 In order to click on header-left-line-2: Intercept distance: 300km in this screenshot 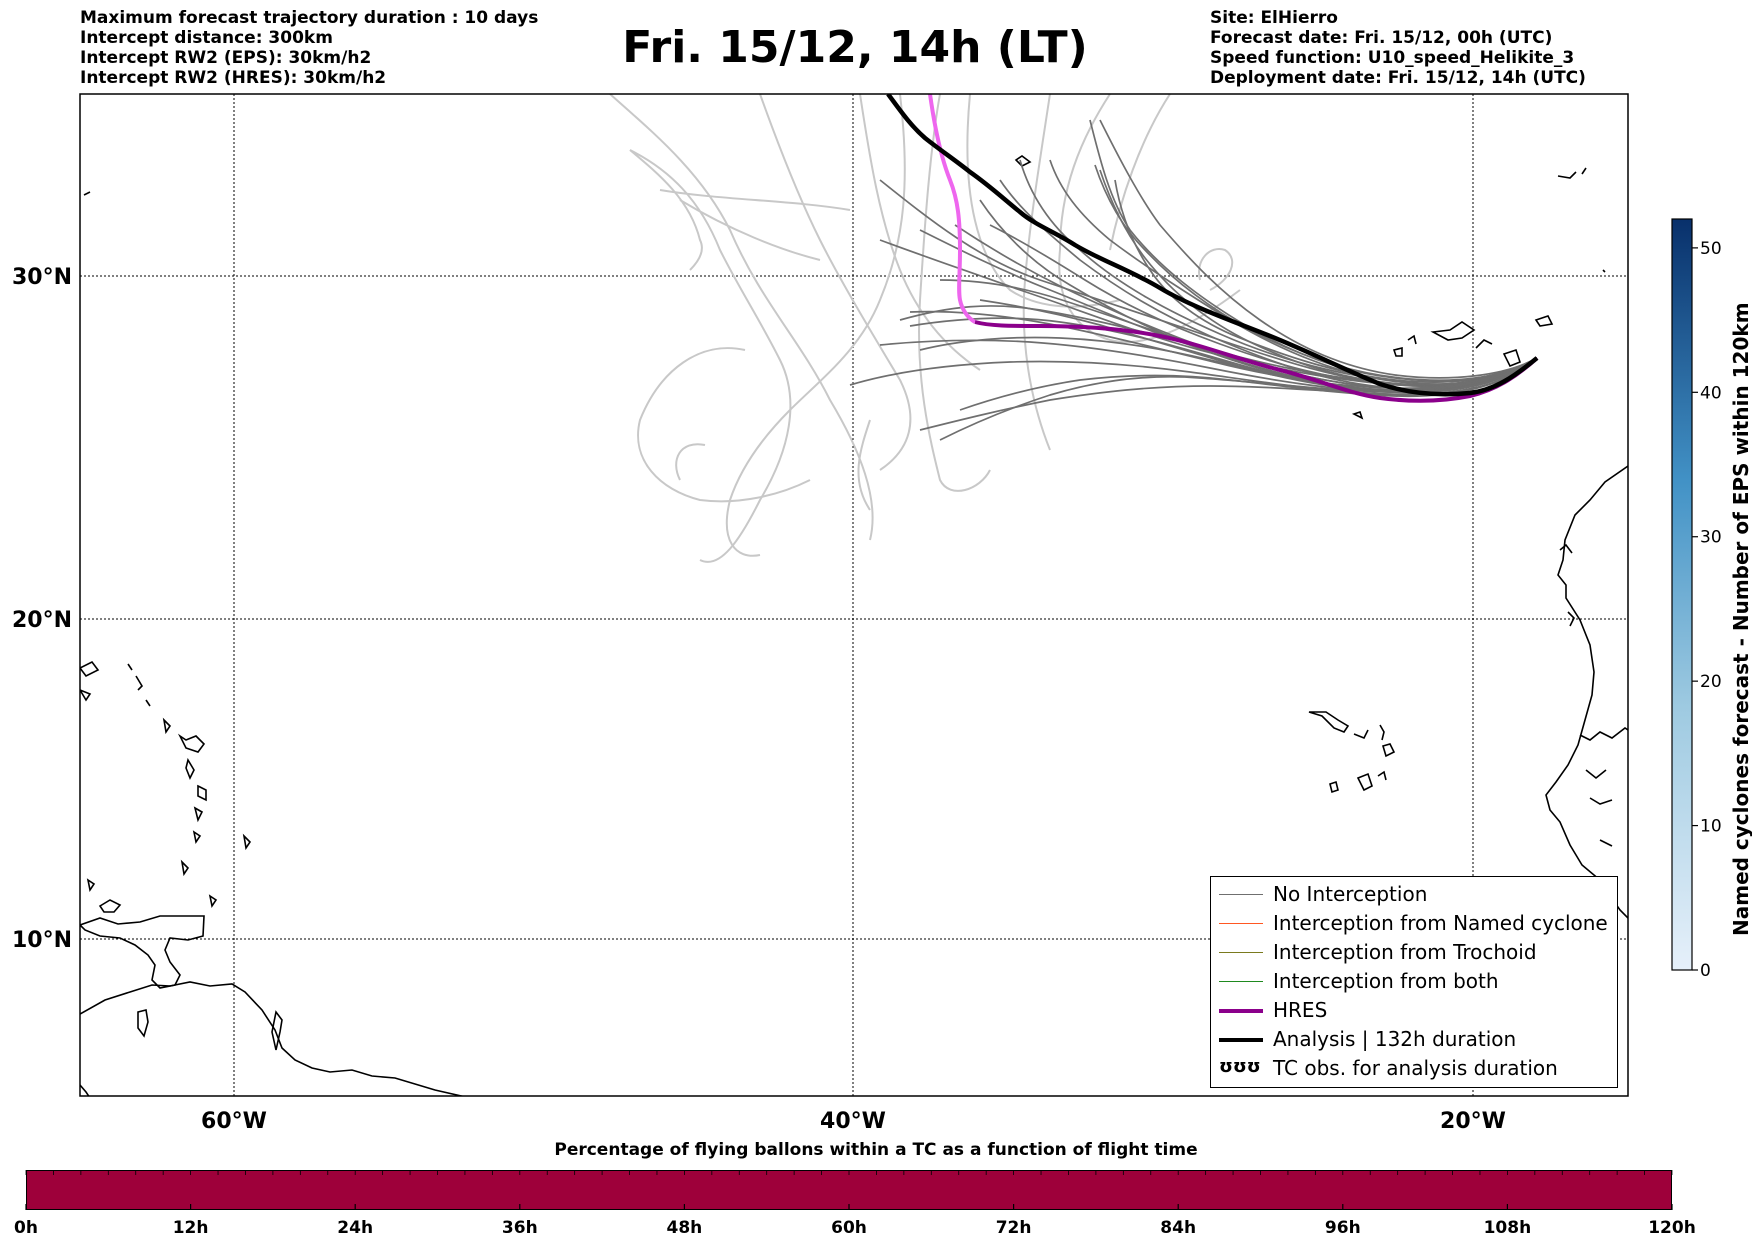, I will do `click(206, 38)`.